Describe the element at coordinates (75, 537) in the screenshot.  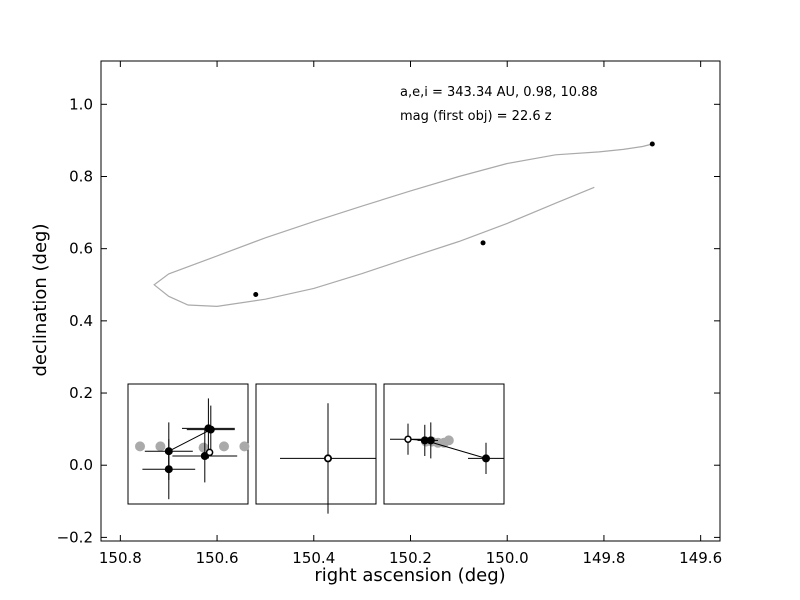
I see `y-tick-label: −0.2` at that location.